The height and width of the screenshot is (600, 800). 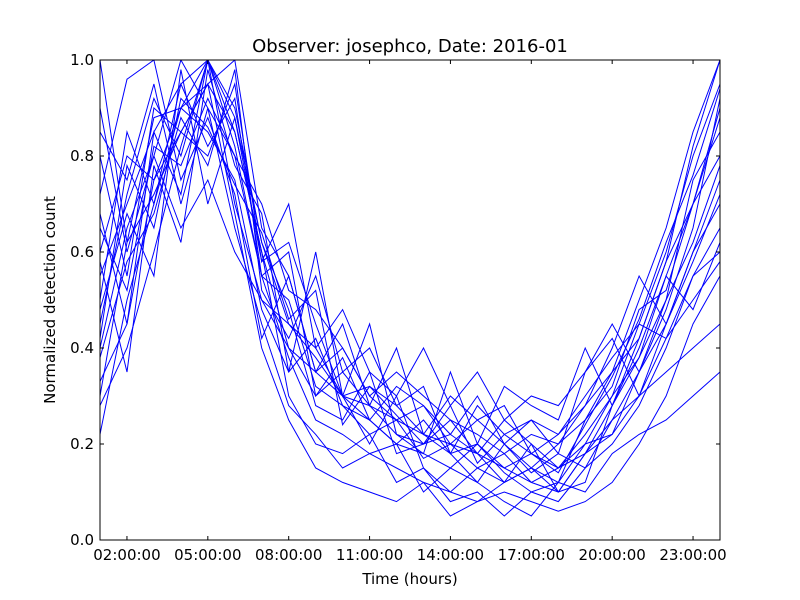 I want to click on x-tick-label-8: 23:00:00, so click(x=692, y=555).